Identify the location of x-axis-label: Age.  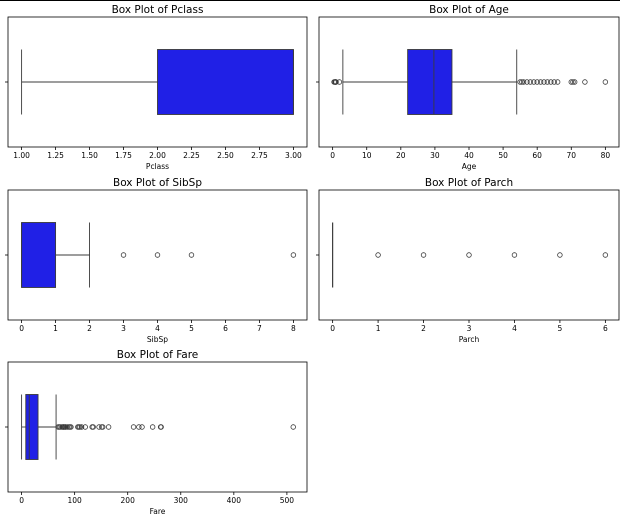
(469, 166).